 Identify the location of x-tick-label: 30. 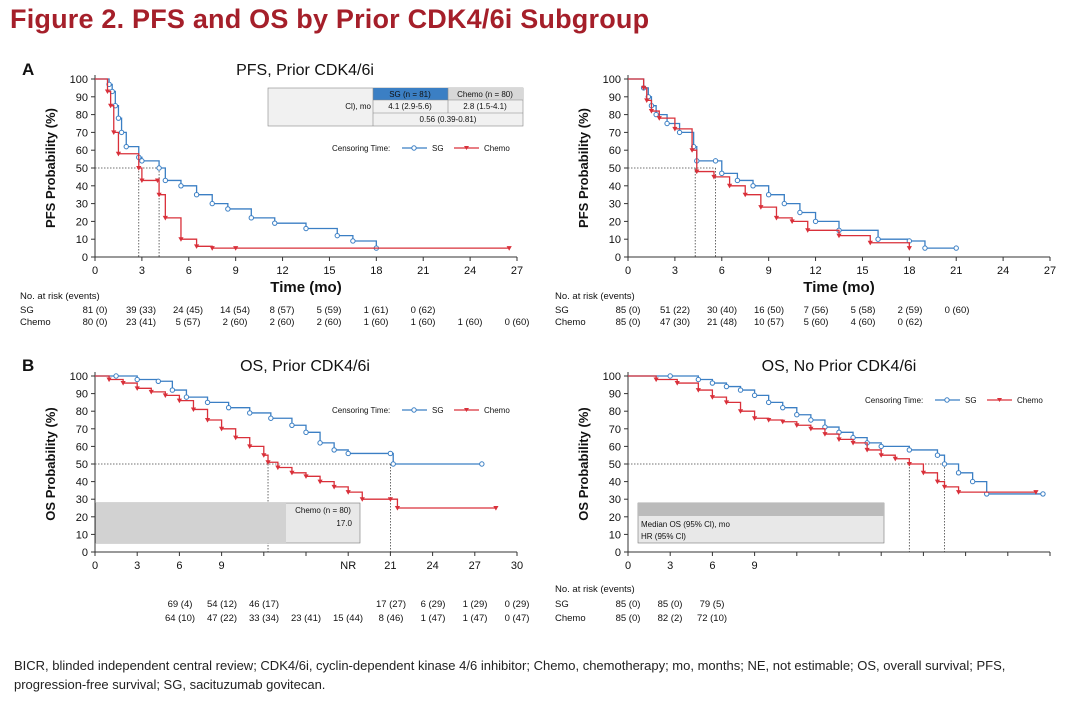
(517, 566).